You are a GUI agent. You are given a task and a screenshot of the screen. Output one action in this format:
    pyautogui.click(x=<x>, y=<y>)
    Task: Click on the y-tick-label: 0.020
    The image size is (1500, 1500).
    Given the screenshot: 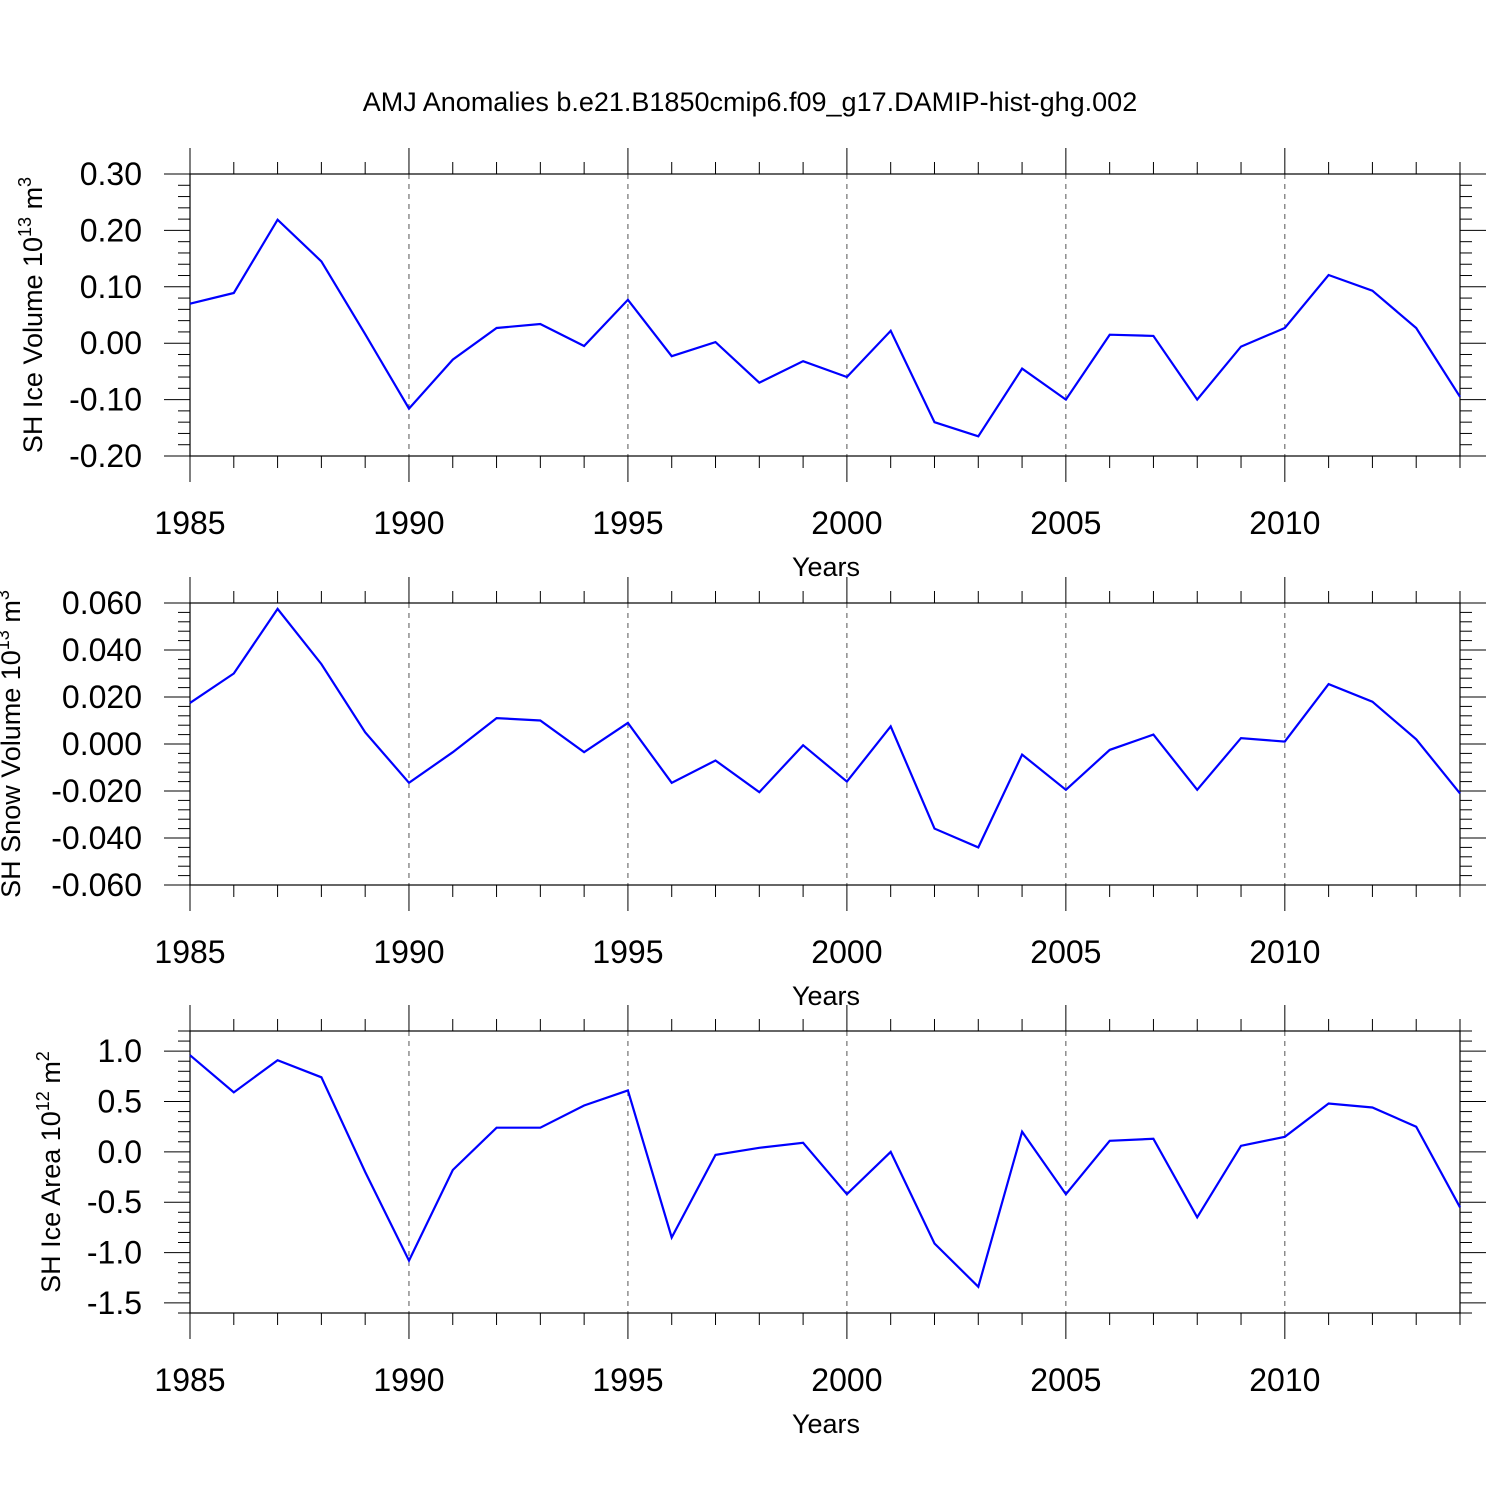 What is the action you would take?
    pyautogui.click(x=102, y=697)
    